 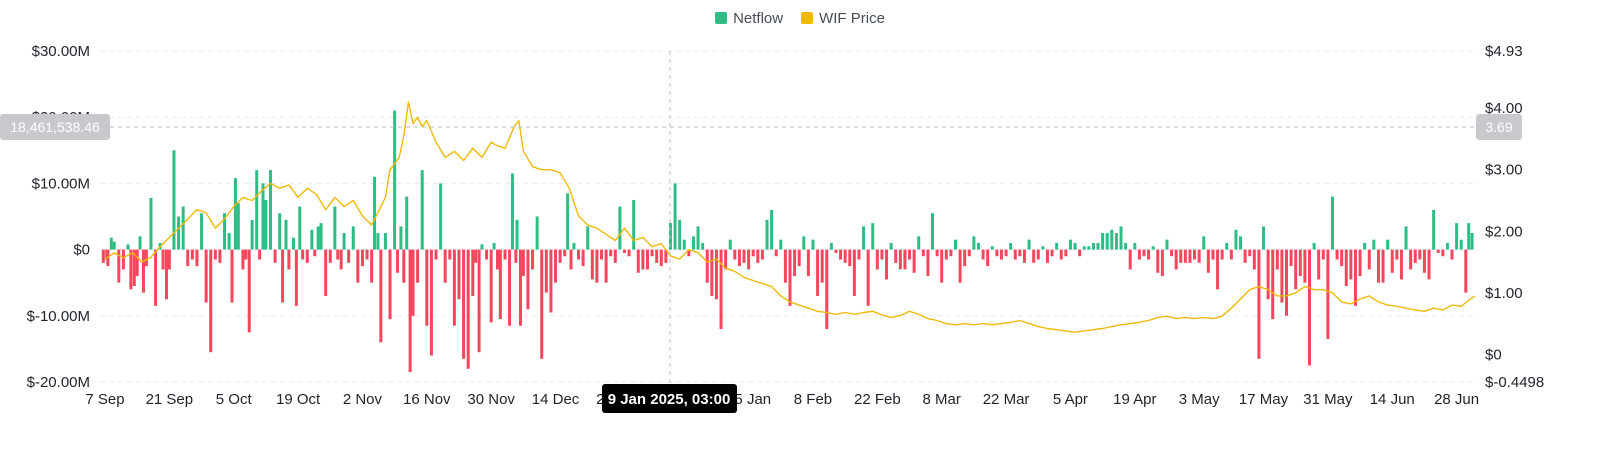 What do you see at coordinates (55, 127) in the screenshot?
I see `crosshair-left-value-box` at bounding box center [55, 127].